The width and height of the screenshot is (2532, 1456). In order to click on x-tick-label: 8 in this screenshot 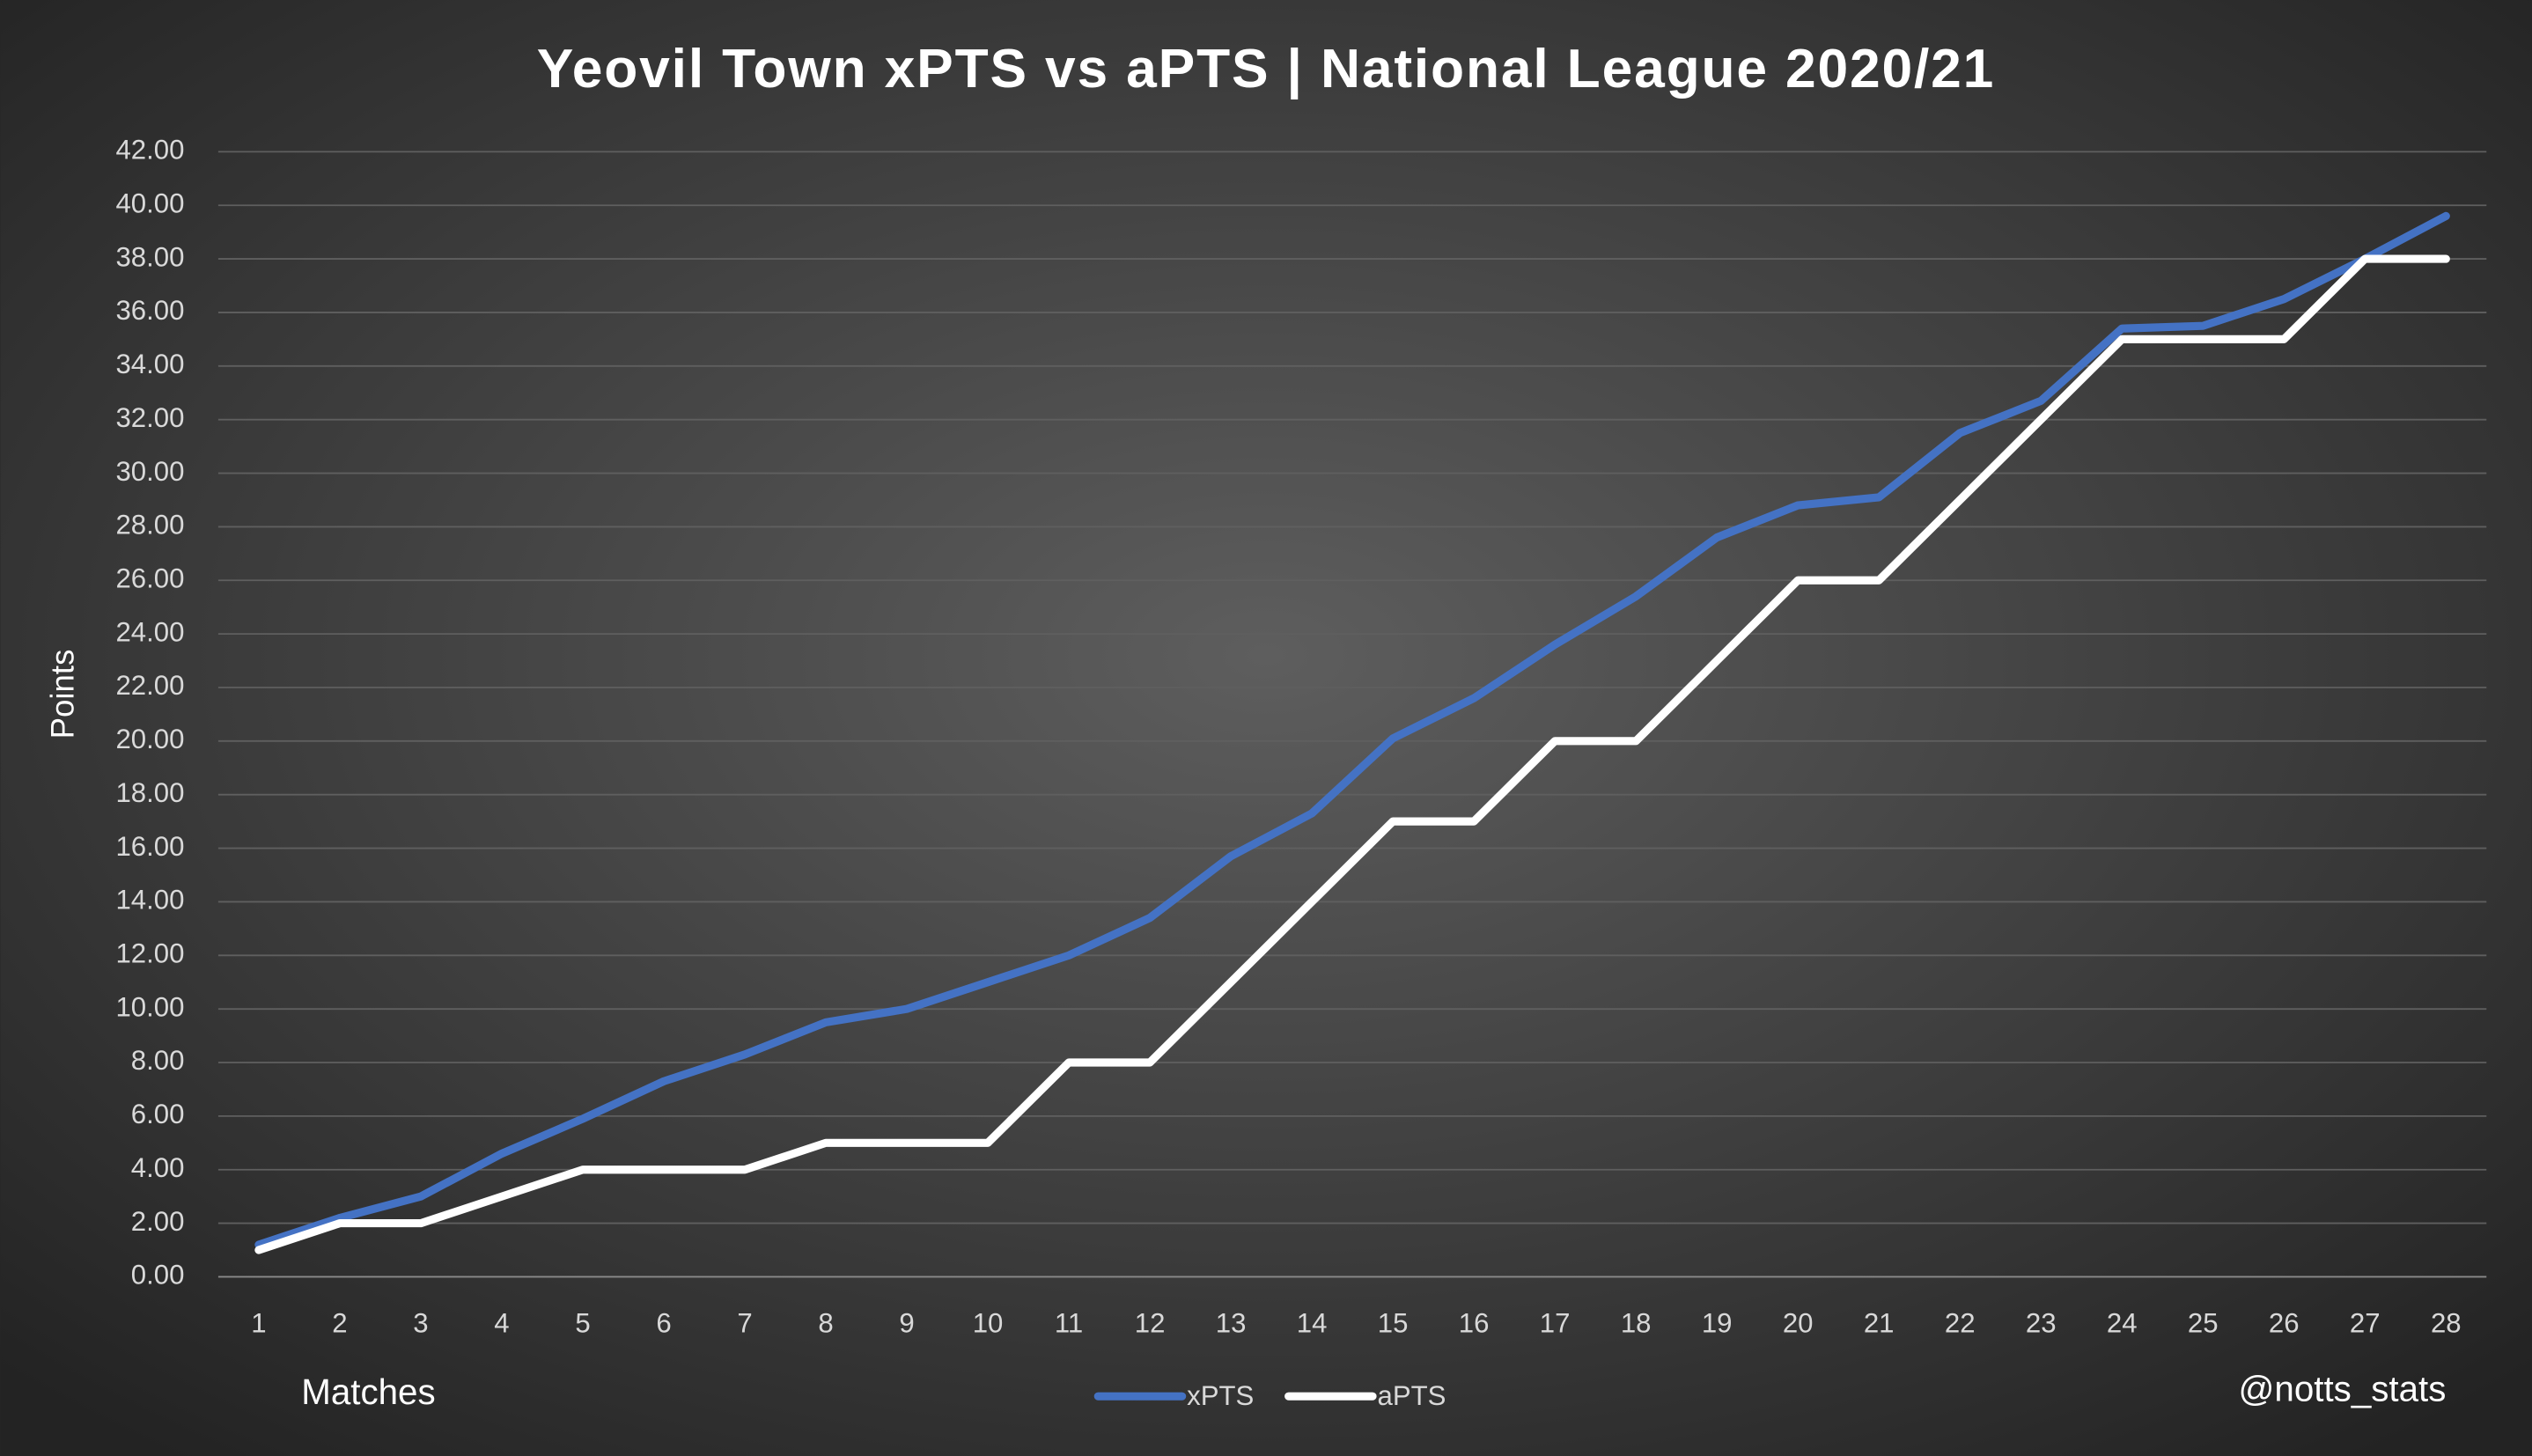, I will do `click(825, 1324)`.